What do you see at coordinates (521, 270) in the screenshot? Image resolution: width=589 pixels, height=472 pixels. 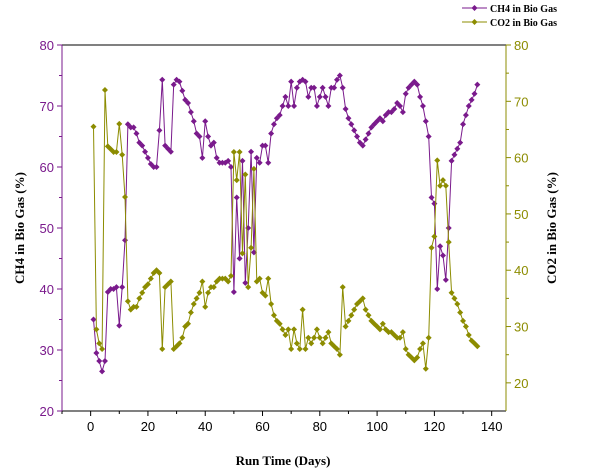 I see `right-y-tick-label: 40` at bounding box center [521, 270].